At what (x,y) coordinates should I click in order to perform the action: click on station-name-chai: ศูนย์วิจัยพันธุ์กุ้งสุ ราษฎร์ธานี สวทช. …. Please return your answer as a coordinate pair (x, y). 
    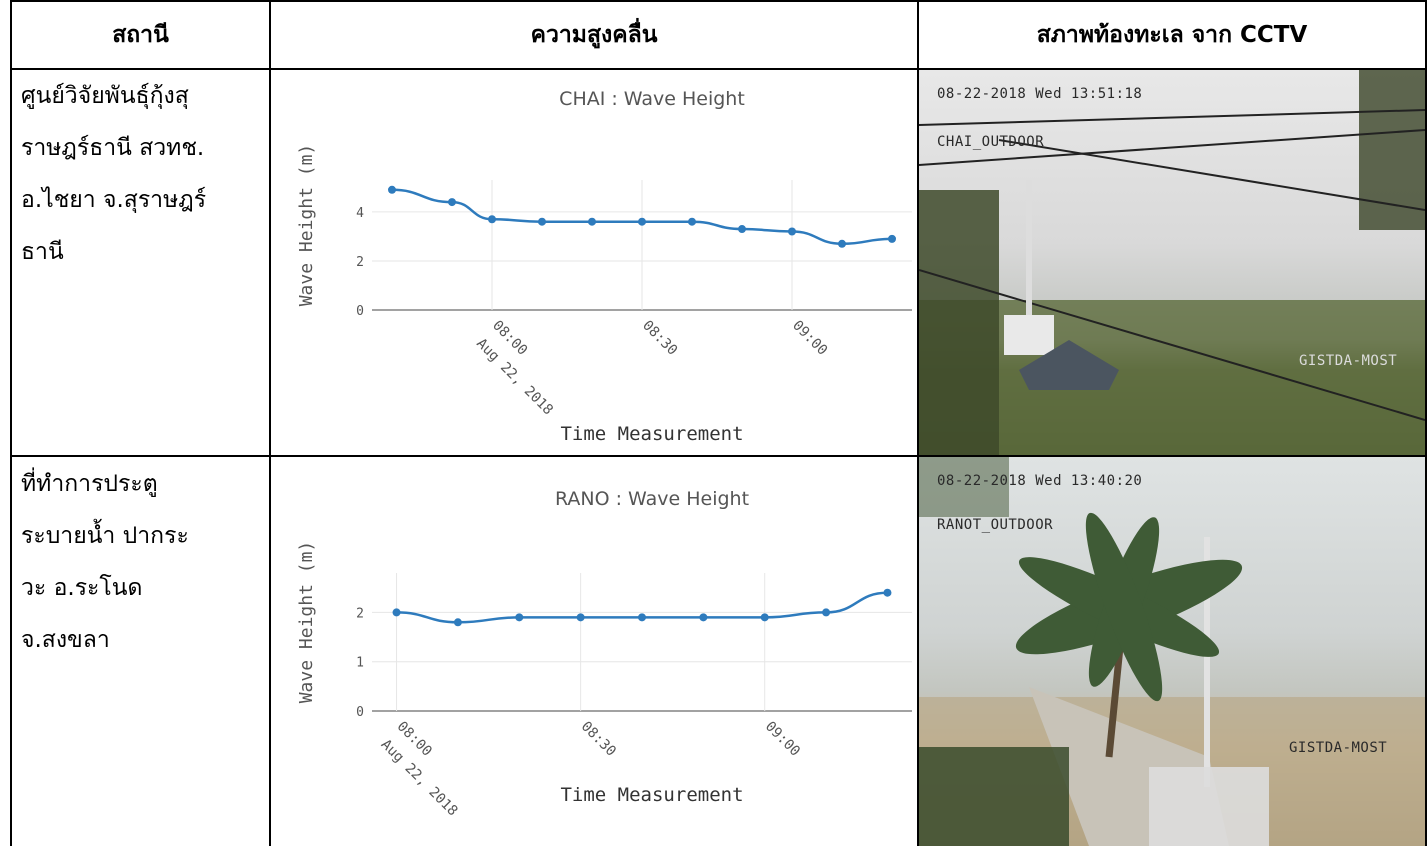
    Looking at the image, I should click on (114, 174).